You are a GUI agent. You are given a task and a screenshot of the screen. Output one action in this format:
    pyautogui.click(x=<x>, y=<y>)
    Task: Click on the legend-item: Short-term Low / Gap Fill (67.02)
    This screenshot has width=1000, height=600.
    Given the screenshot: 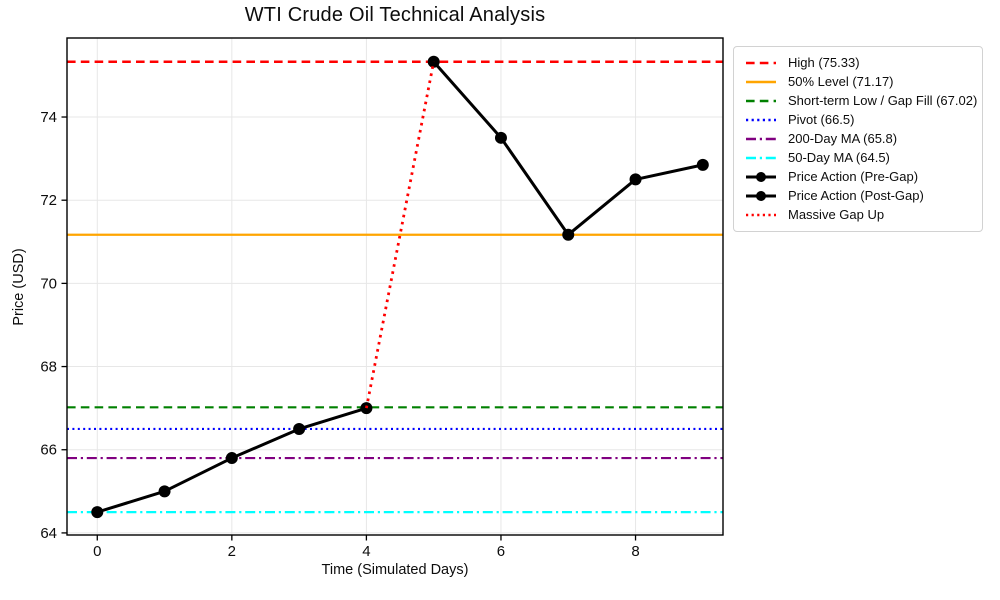 What is the action you would take?
    pyautogui.click(x=861, y=101)
    